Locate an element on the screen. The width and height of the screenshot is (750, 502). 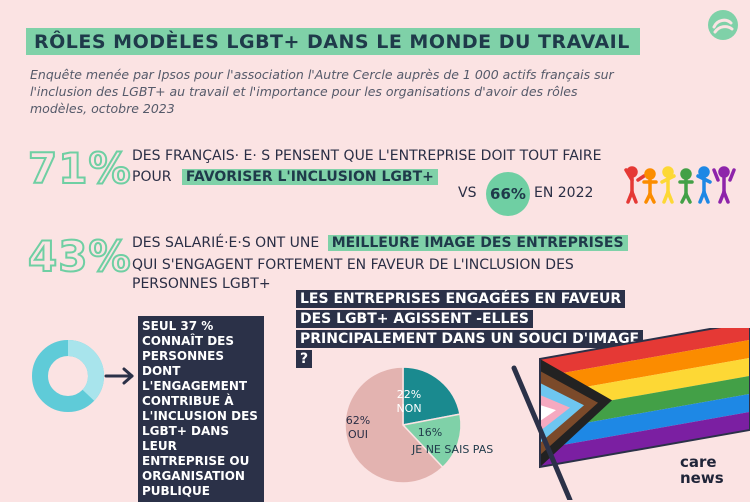
flag-stripe-blue is located at coordinates (645, 421).